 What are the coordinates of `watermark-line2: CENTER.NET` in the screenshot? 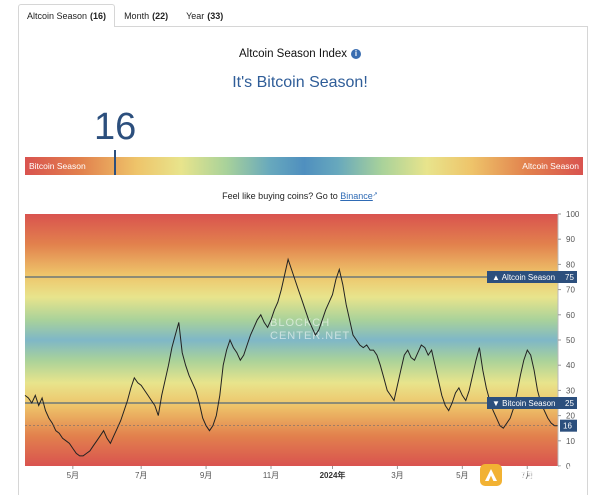 It's located at (310, 336).